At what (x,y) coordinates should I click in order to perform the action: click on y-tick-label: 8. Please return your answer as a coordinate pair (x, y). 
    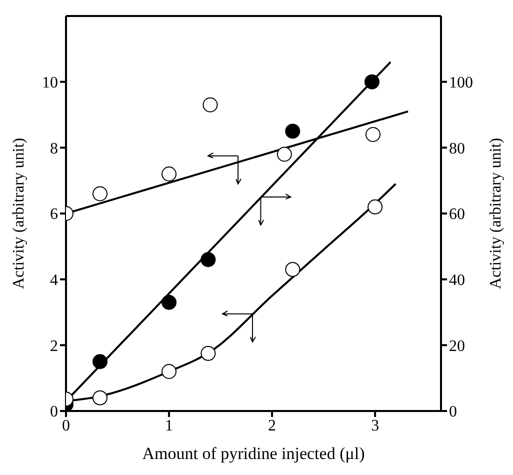
    Looking at the image, I should click on (54, 149).